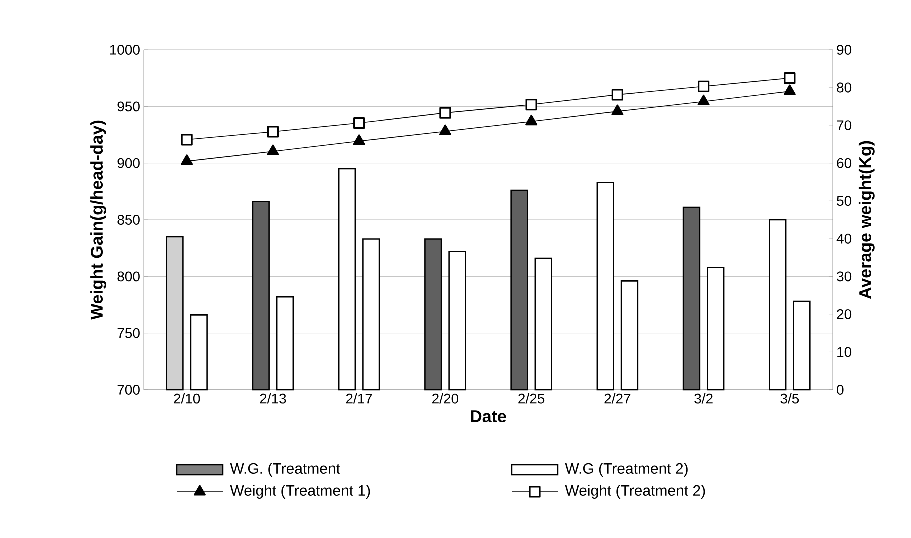  Describe the element at coordinates (844, 125) in the screenshot. I see `y2-tick-label: 70` at that location.